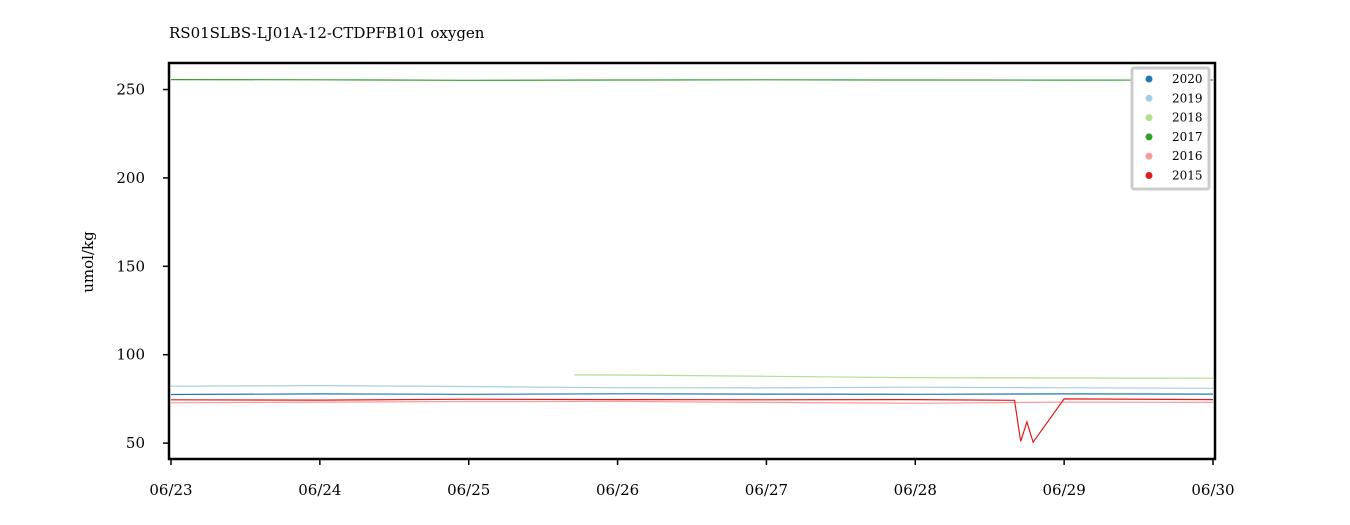  Describe the element at coordinates (1187, 137) in the screenshot. I see `legend-label: 2017` at that location.